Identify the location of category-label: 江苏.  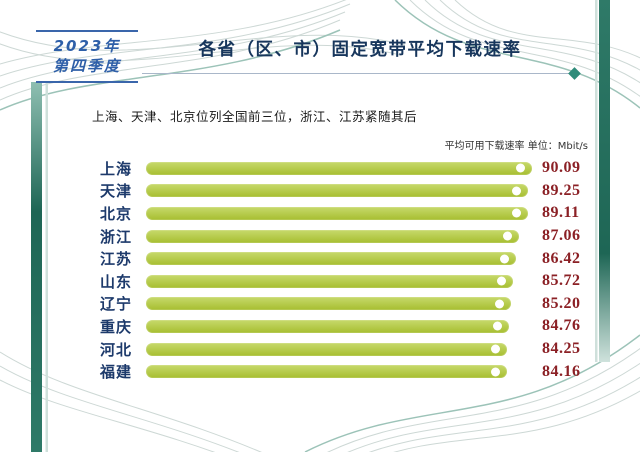
(115, 259).